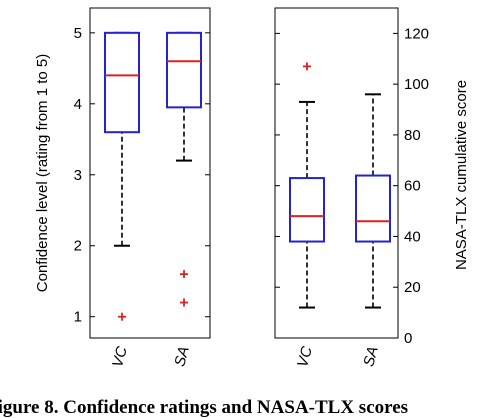  I want to click on y-tick-label: 80, so click(412, 135).